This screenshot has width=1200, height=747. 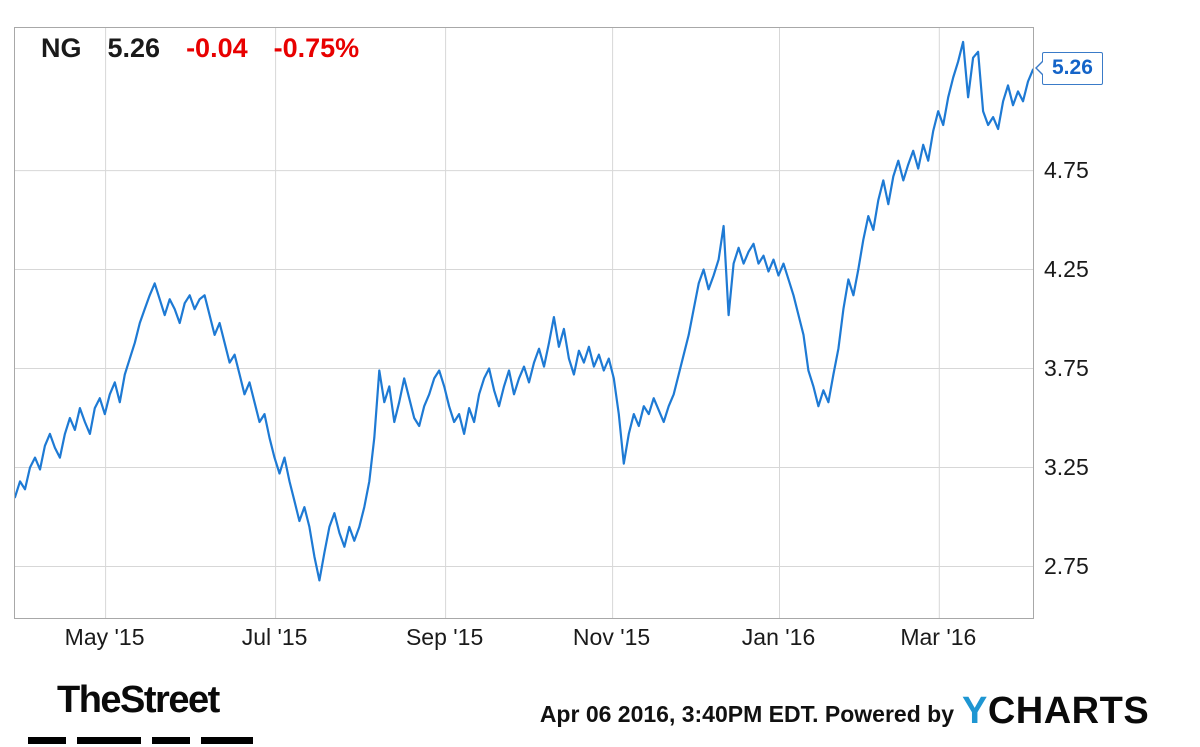 I want to click on x-axis-label: Jan '16, so click(x=778, y=637).